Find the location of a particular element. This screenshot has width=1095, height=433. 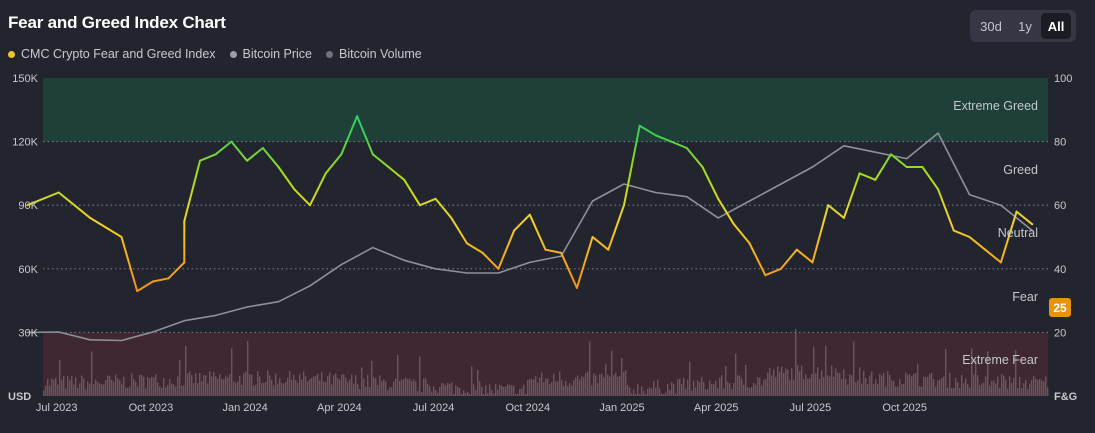

legend-item-btc-volume: Bitcoin Volume is located at coordinates (374, 54).